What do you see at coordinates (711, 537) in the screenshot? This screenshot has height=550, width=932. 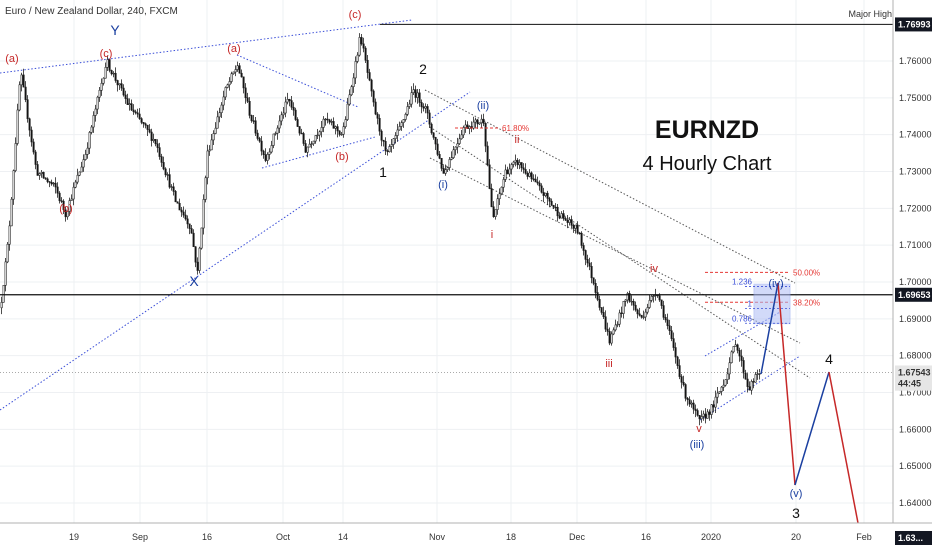 I see `time-tick-label: 2020` at bounding box center [711, 537].